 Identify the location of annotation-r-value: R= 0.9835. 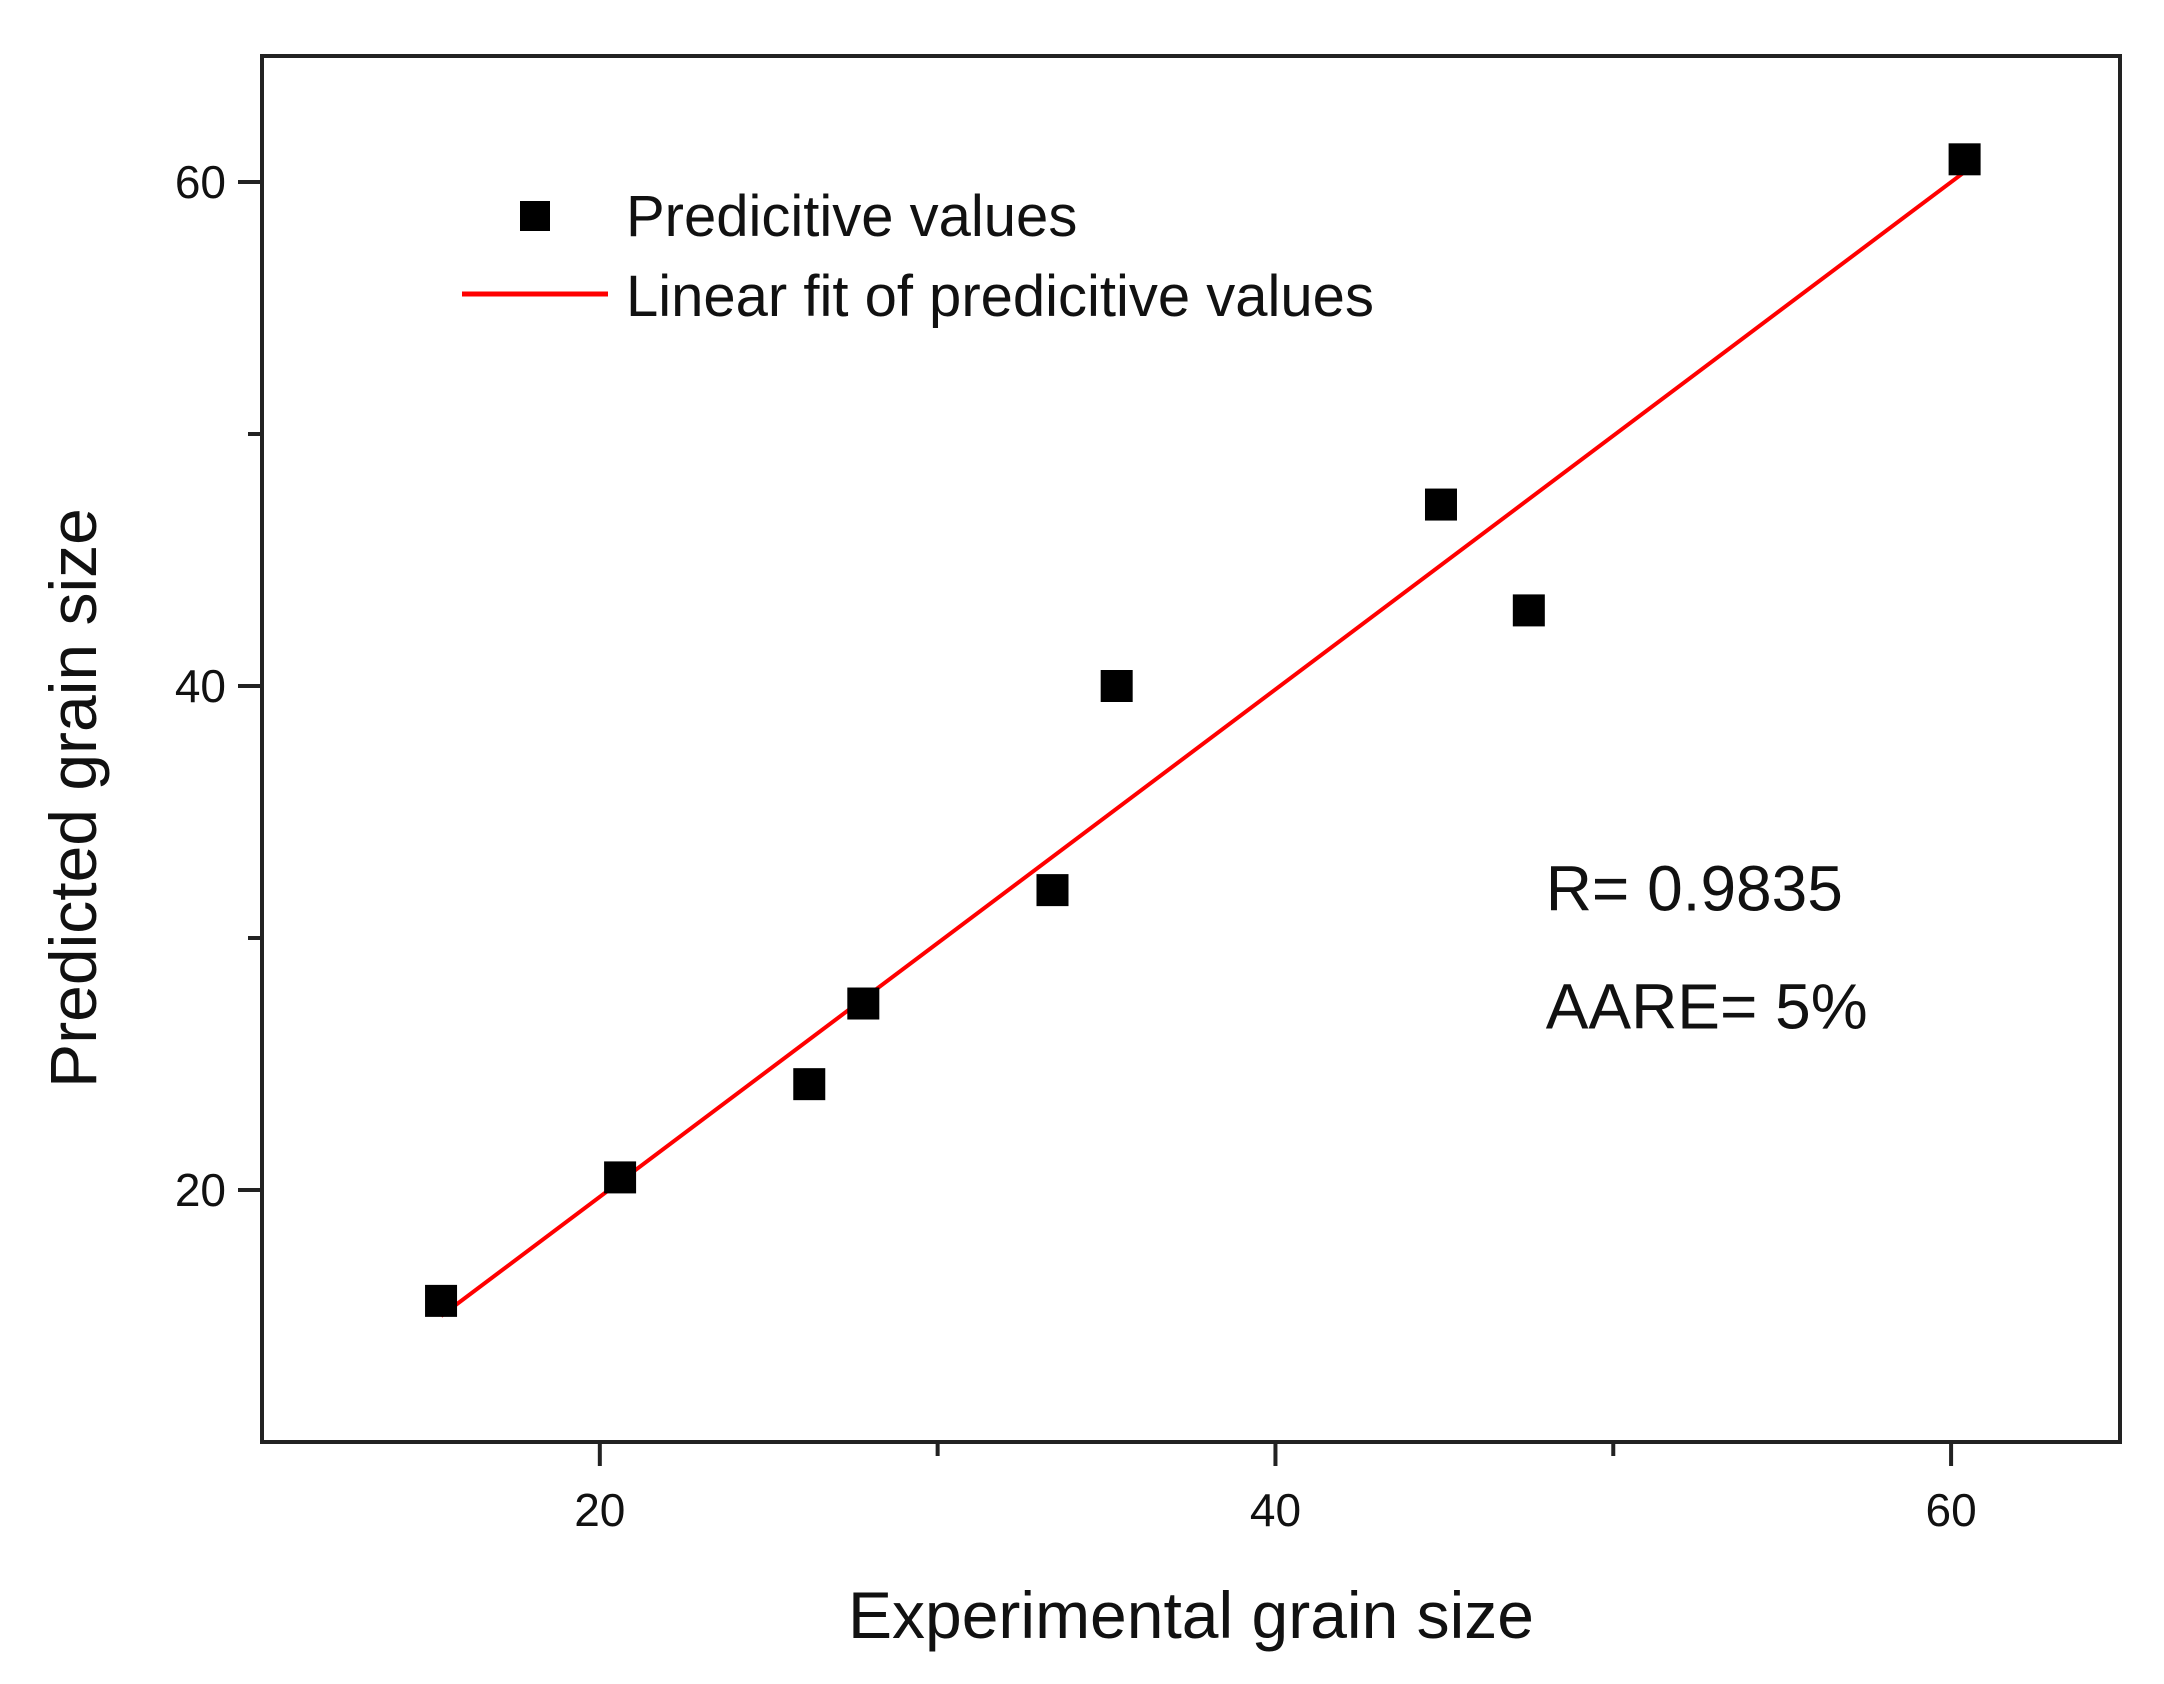
(1694, 888).